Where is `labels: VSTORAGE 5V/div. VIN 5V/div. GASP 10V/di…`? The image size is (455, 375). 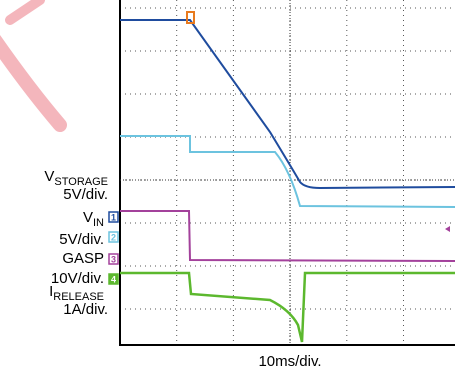
labels: VSTORAGE 5V/div. VIN 5V/div. GASP 10V/di… is located at coordinates (76, 243).